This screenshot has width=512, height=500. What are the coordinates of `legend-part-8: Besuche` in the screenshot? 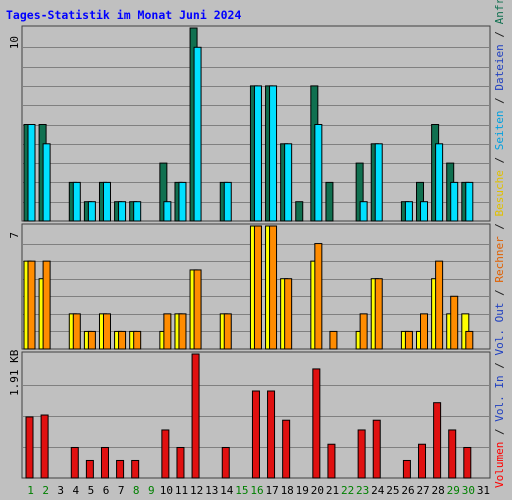 It's located at (499, 193).